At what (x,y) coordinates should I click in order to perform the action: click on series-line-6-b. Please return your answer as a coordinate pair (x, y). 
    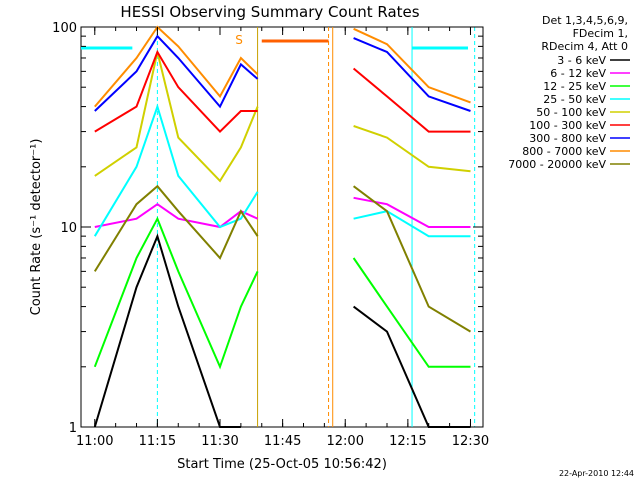
    Looking at the image, I should click on (412, 74).